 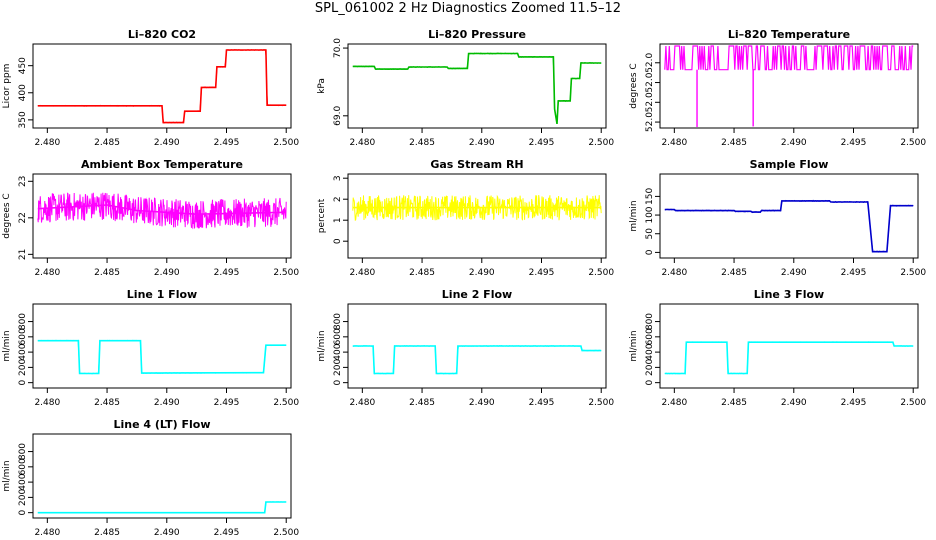 I want to click on y-tick-label: 100, so click(x=650, y=214).